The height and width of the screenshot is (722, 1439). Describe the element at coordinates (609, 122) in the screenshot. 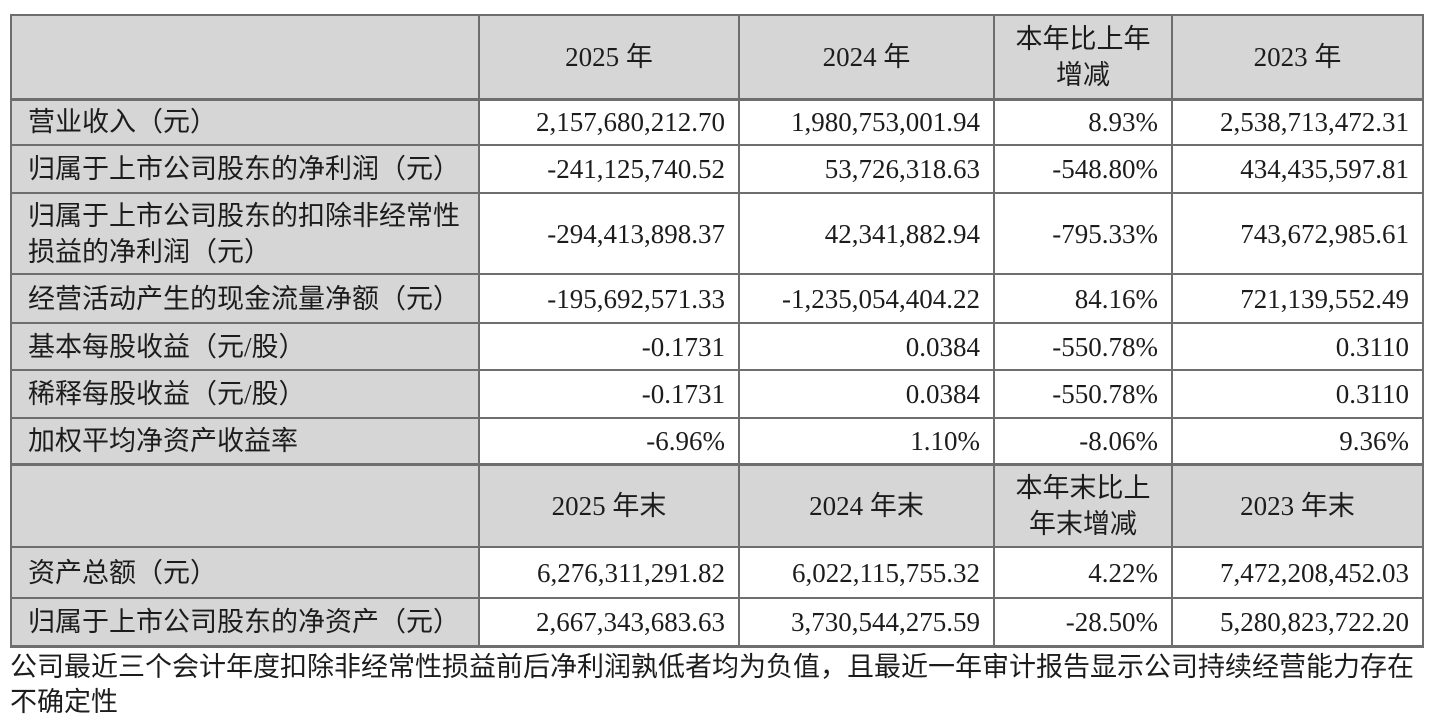

I see `value-cell: 2,157,680,212.70` at that location.